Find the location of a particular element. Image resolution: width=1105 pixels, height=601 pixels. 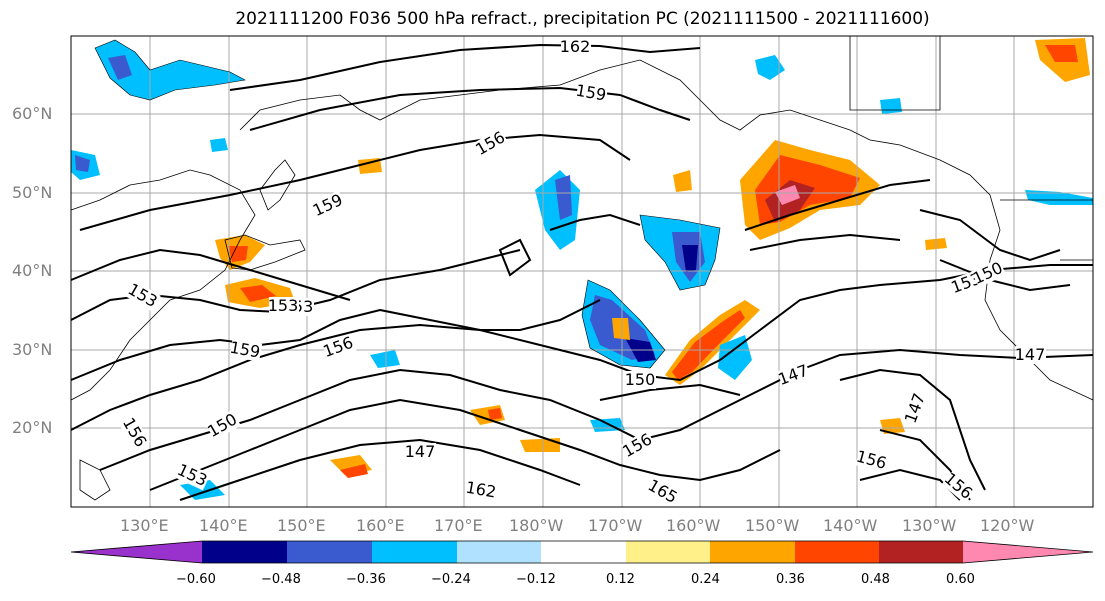

lon-label-140w: 140°W is located at coordinates (850, 525).